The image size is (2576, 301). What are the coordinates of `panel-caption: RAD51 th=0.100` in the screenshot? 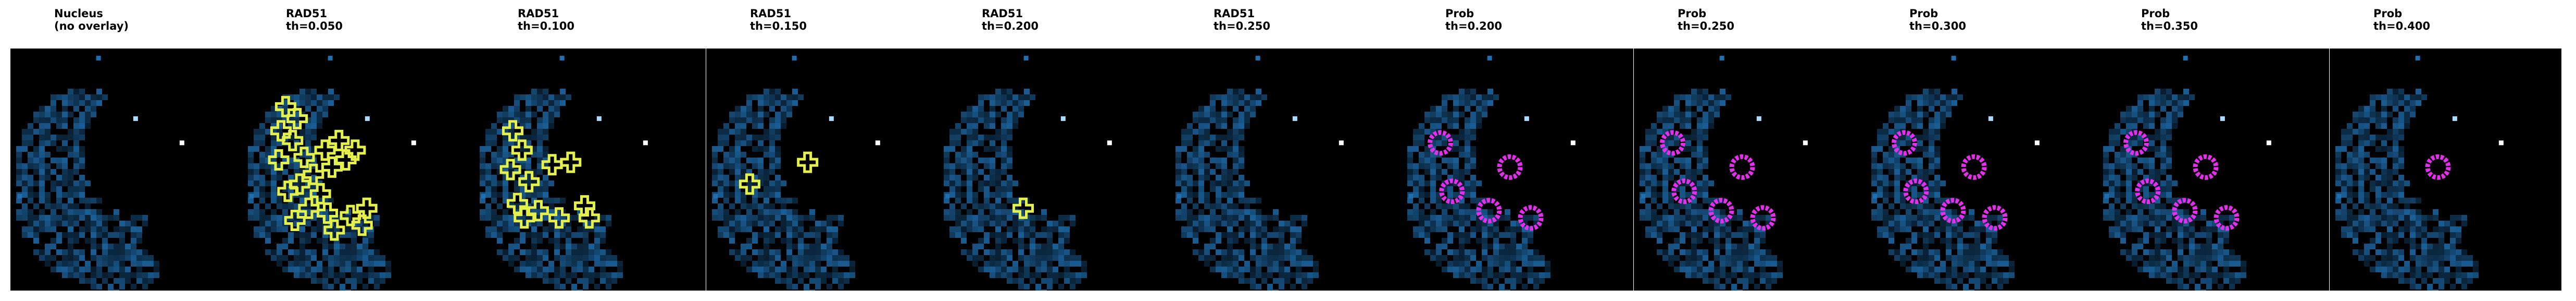 It's located at (546, 19).